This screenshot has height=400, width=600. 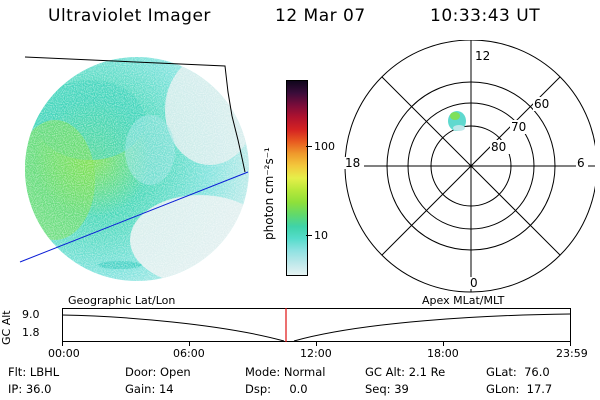 I want to click on polar-label-right: 6, so click(x=581, y=163).